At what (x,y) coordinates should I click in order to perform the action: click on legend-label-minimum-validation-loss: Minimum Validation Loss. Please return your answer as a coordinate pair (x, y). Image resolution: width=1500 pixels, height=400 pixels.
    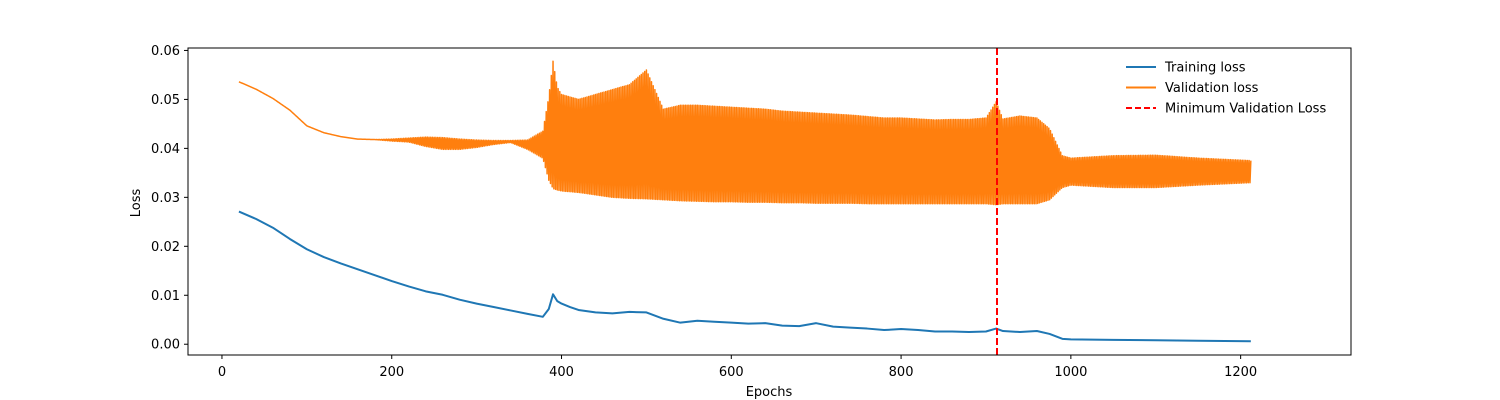
    Looking at the image, I should click on (1245, 109).